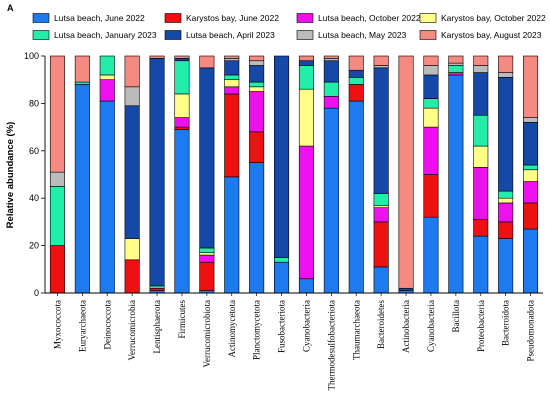 This screenshot has height=413, width=550. I want to click on panel-label: A, so click(10, 8).